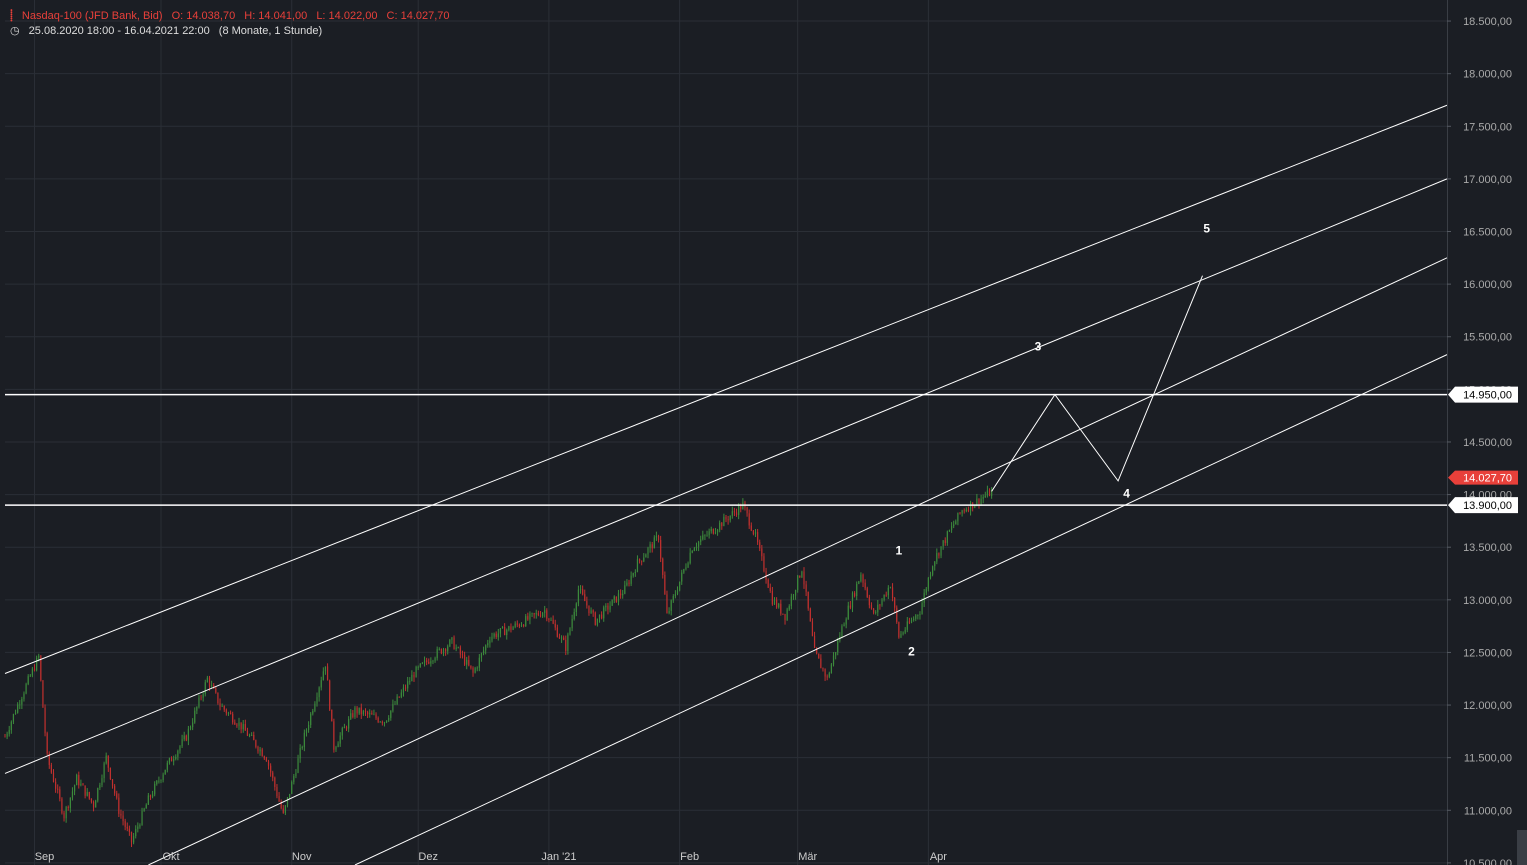 The image size is (1527, 865). What do you see at coordinates (1097, 383) in the screenshot?
I see `wave-projection-path` at bounding box center [1097, 383].